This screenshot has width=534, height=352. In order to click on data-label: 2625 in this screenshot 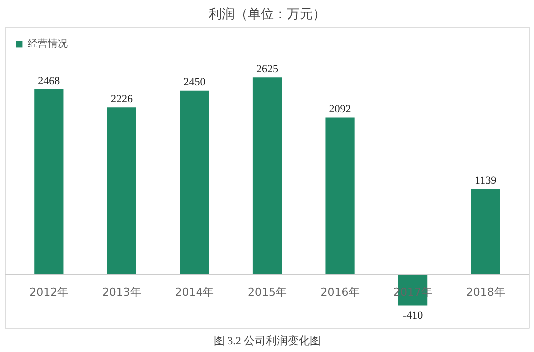, I will do `click(267, 70)`.